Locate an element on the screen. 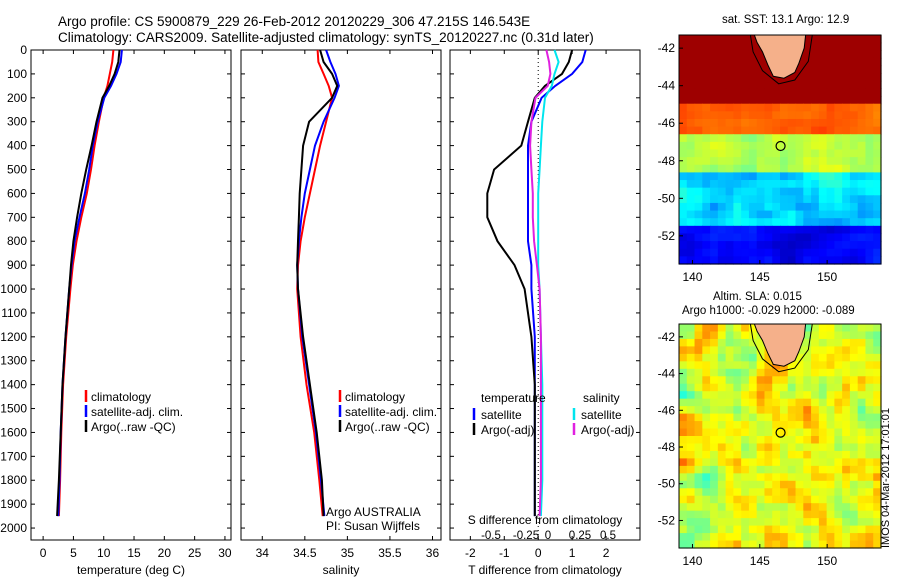  x-top-tick-label: -0.25 is located at coordinates (526, 536).